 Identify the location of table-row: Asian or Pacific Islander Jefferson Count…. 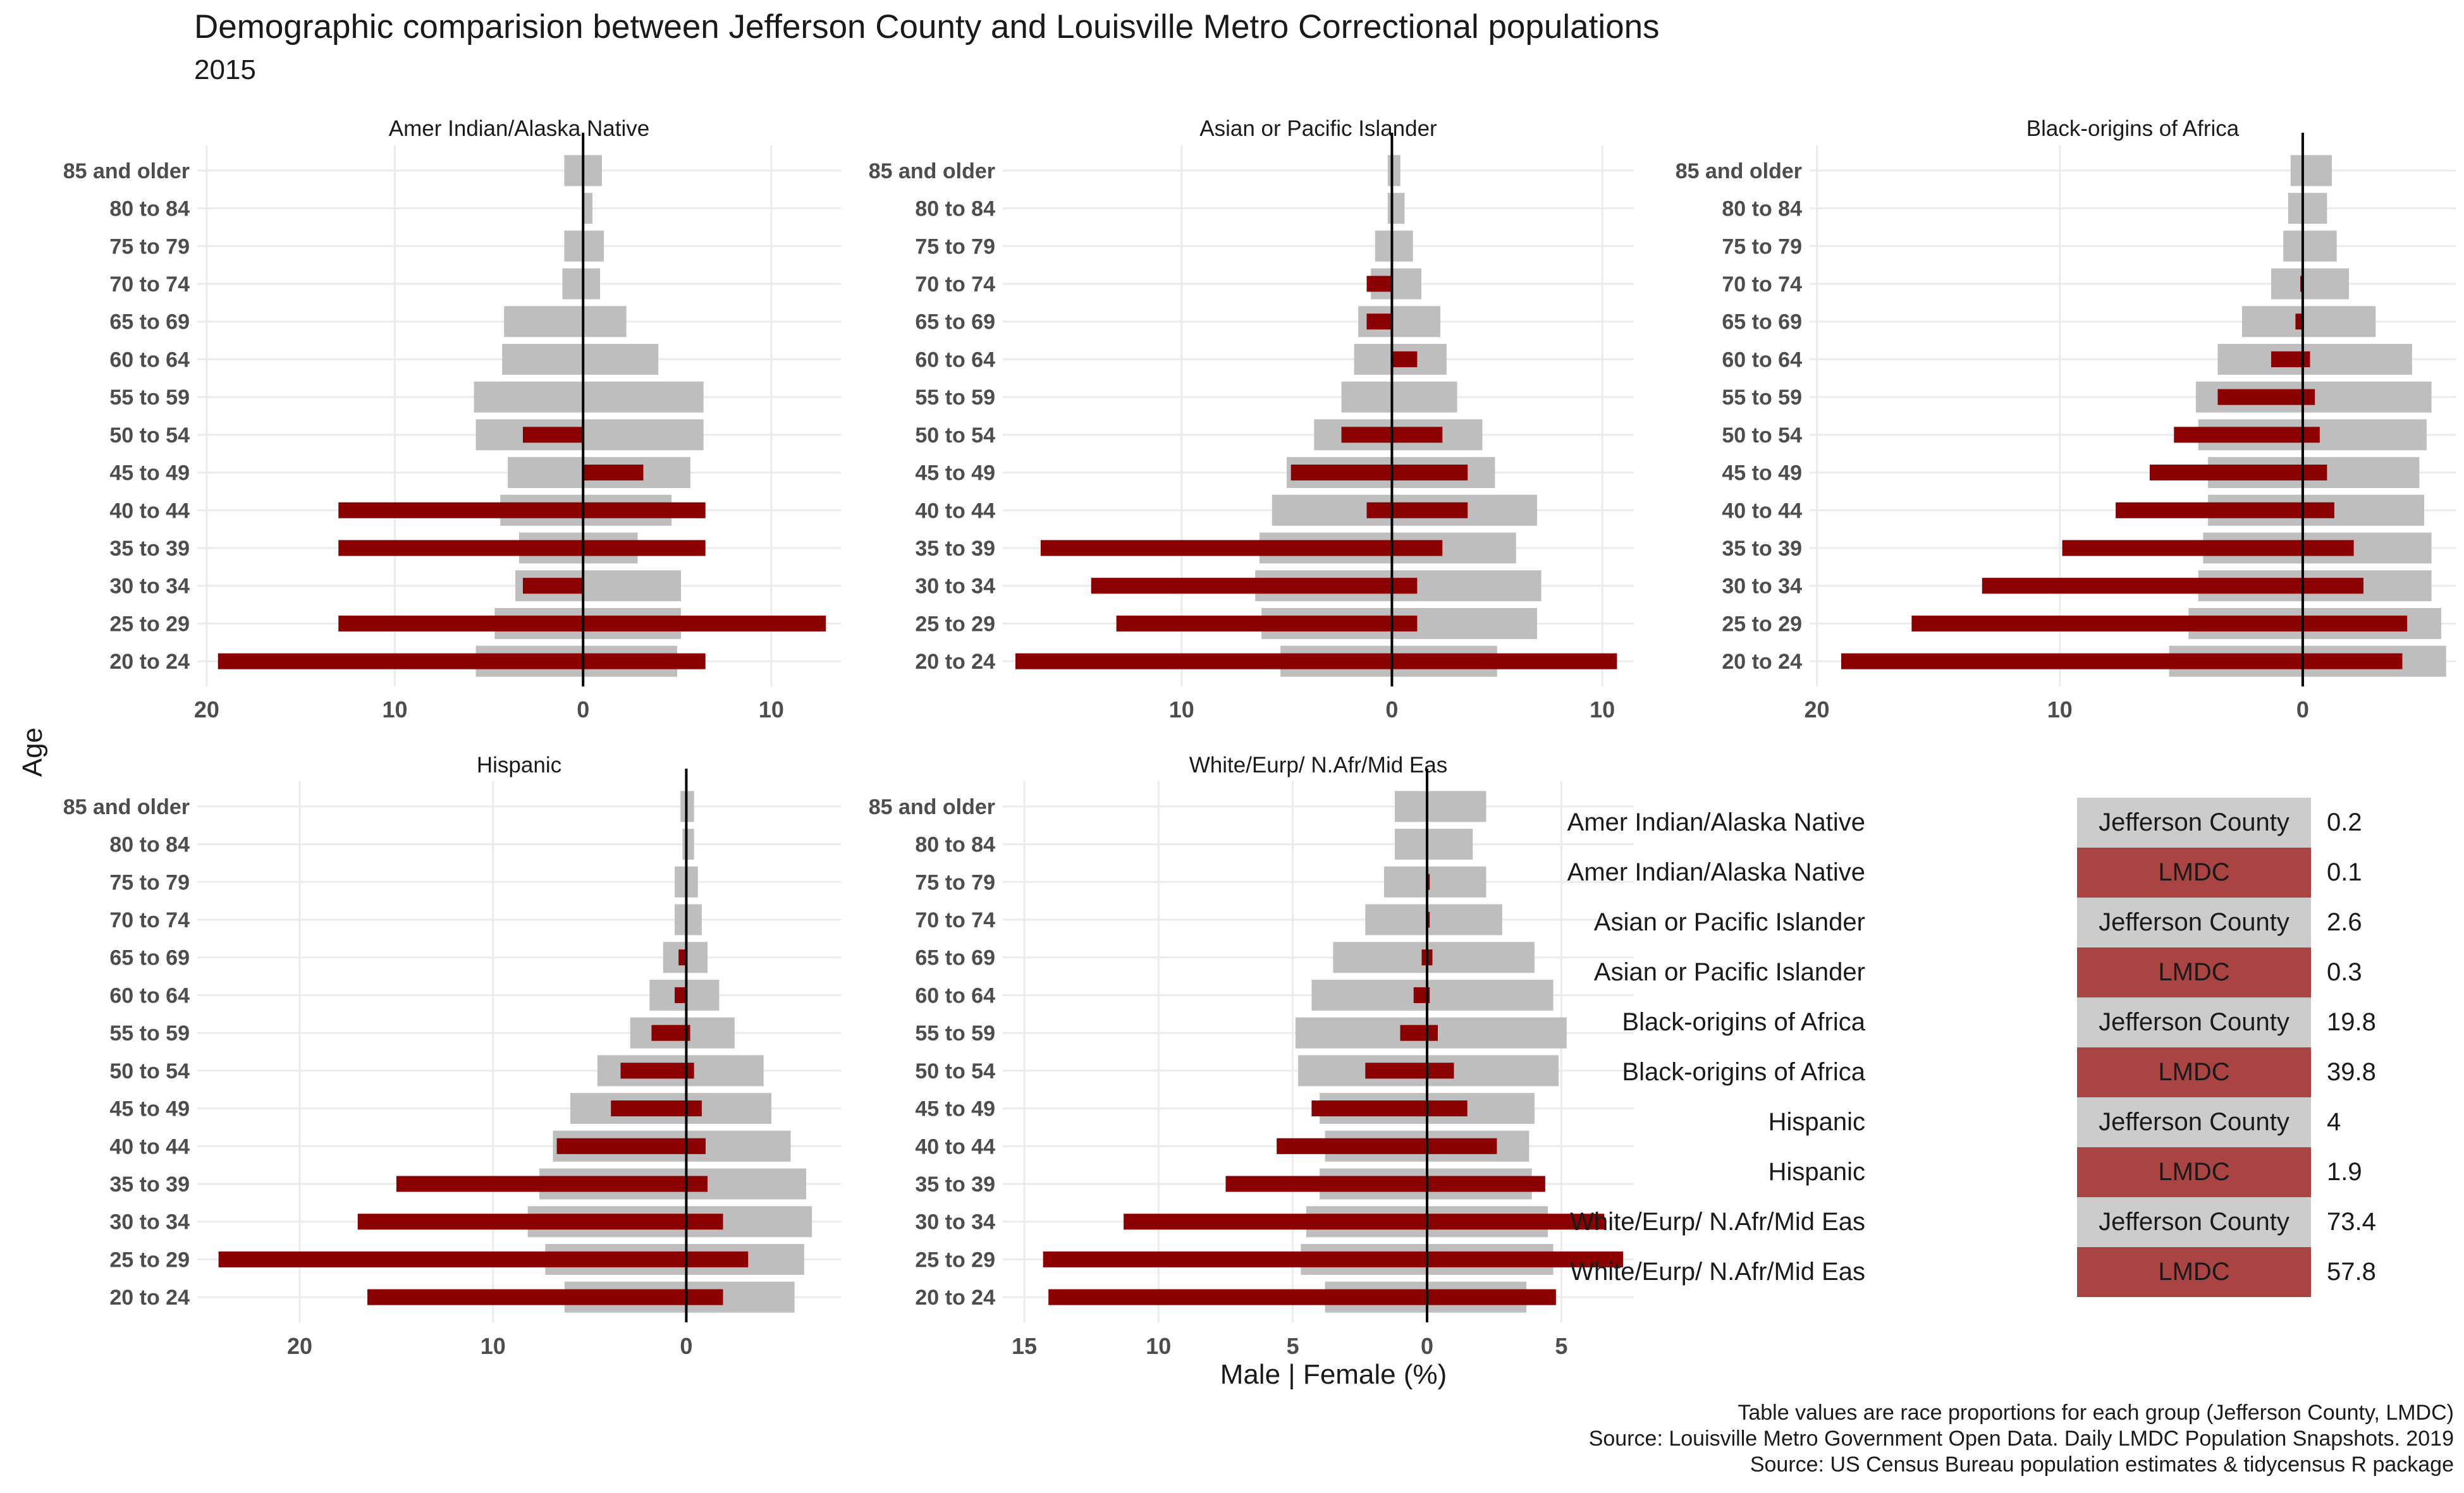
(2029, 923).